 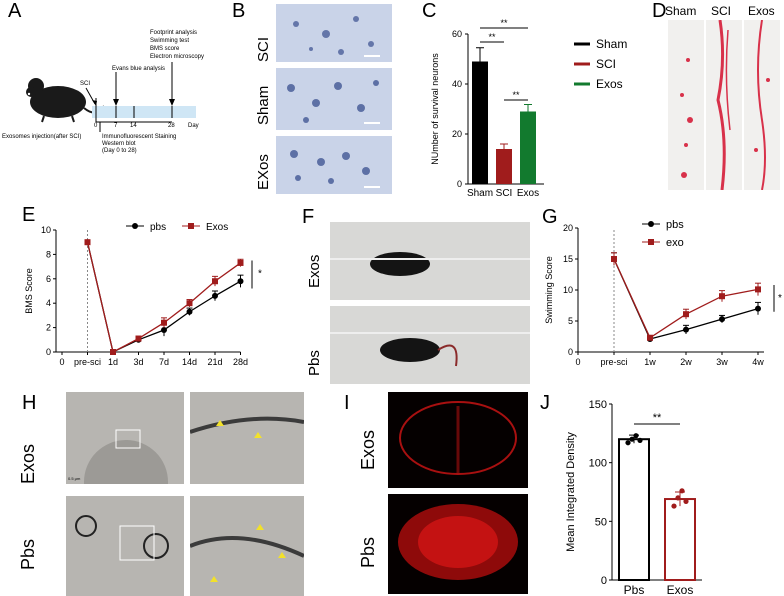 I want to click on chart-xtick-label: 2w, so click(x=686, y=362).